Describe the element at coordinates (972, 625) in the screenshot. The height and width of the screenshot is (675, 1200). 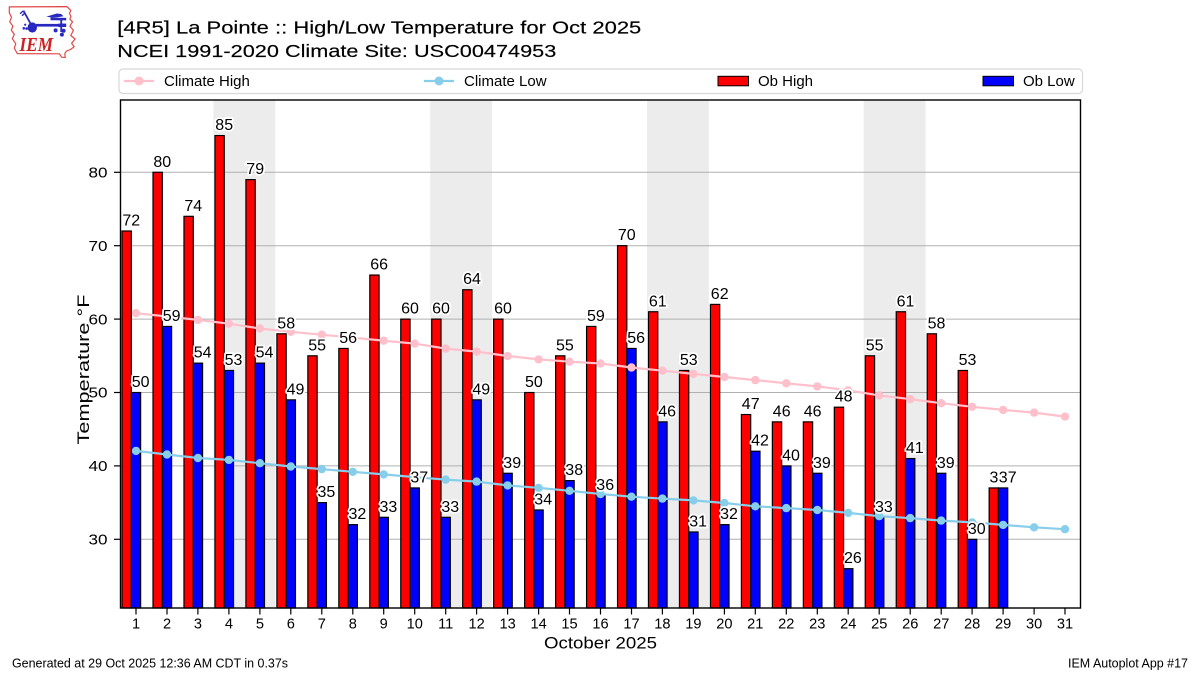
I see `svg-text: 28` at that location.